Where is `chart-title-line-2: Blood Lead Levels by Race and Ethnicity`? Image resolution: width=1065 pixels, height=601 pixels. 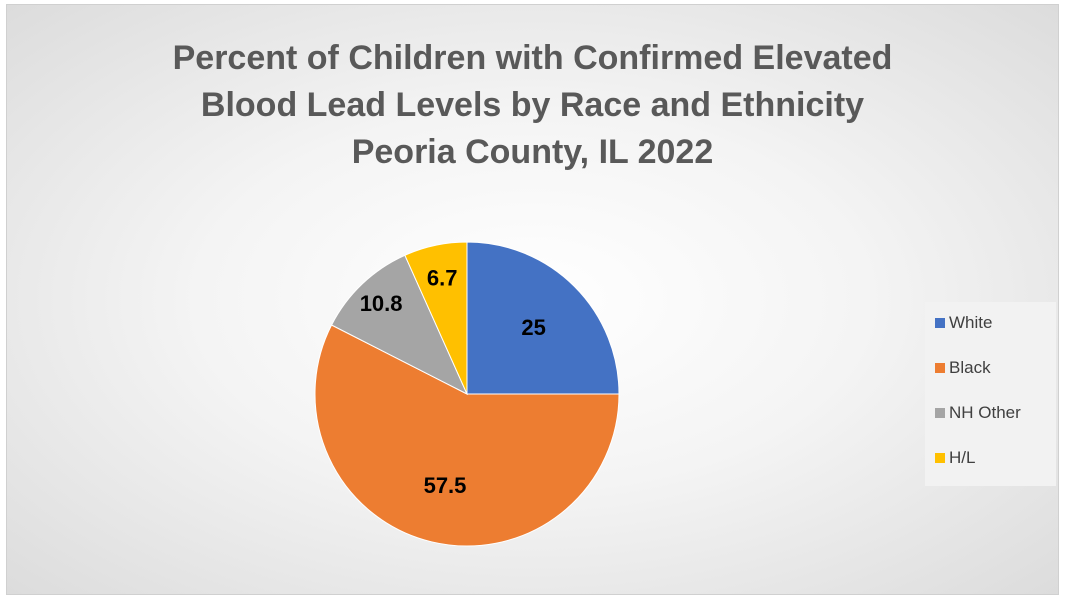 chart-title-line-2: Blood Lead Levels by Race and Ethnicity is located at coordinates (532, 105).